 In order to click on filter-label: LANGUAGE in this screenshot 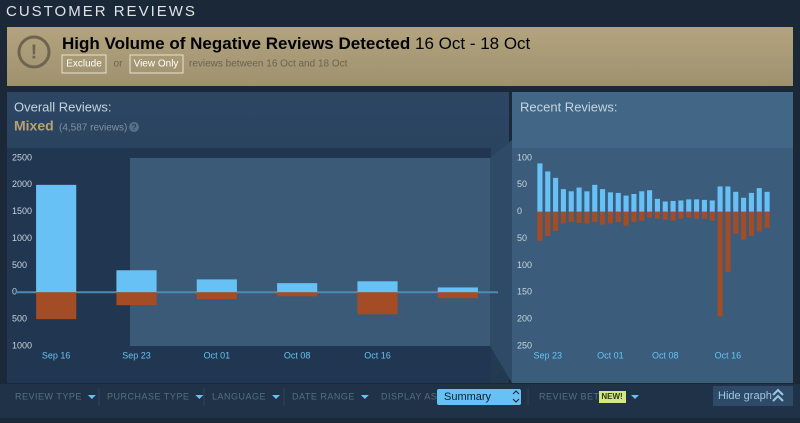, I will do `click(239, 396)`.